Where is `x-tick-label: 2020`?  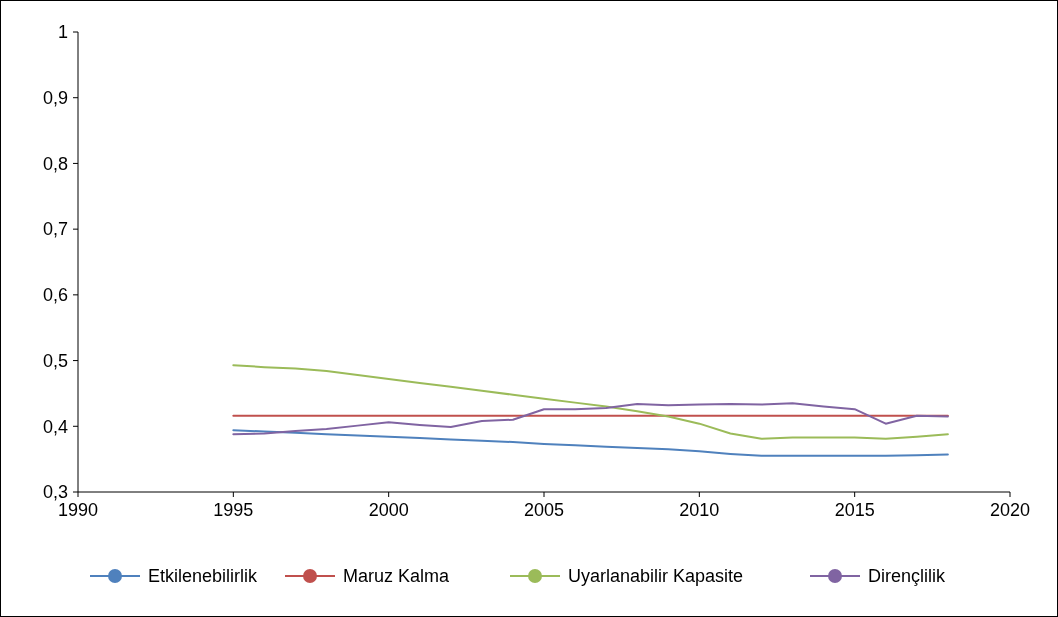 x-tick-label: 2020 is located at coordinates (1010, 510).